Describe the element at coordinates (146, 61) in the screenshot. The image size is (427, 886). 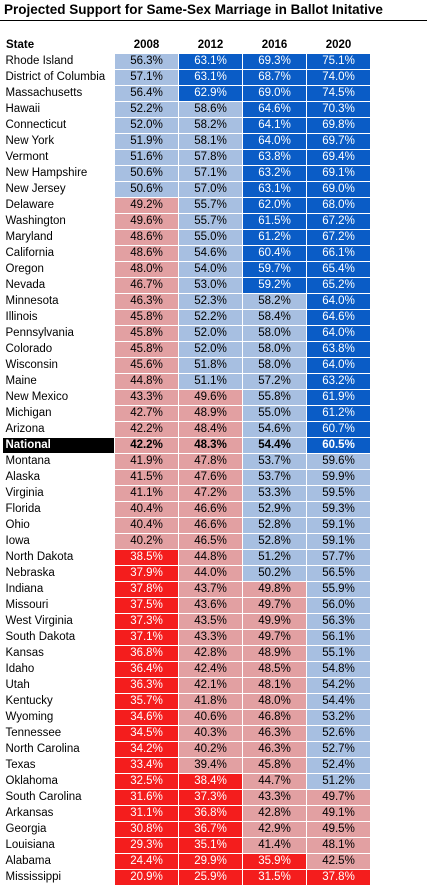
I see `value-cell: 56.3%` at that location.